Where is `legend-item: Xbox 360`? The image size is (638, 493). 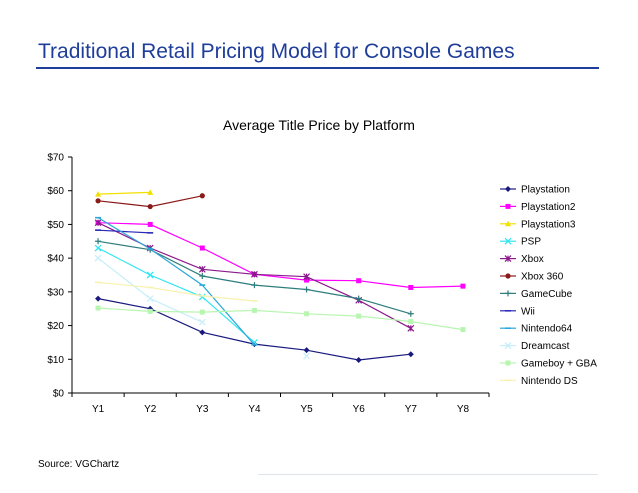
legend-item: Xbox 360 is located at coordinates (532, 277).